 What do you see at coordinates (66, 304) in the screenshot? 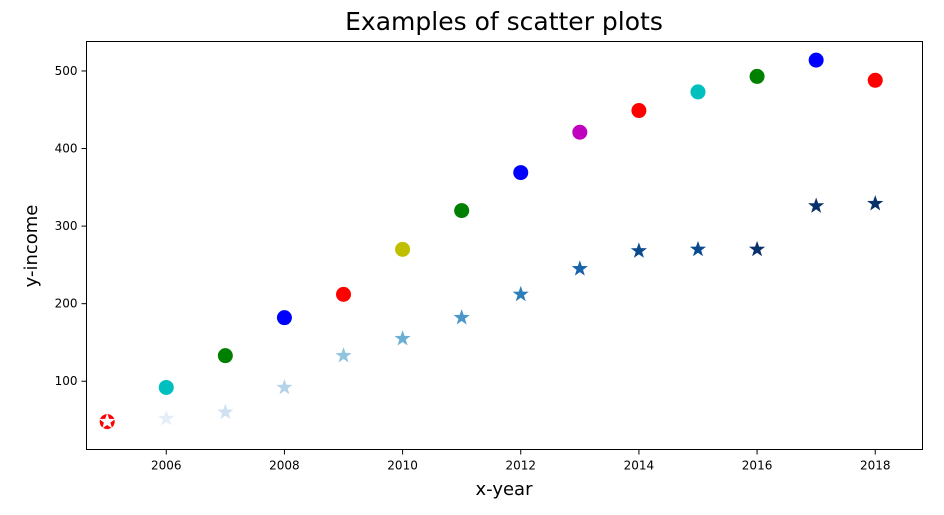
I see `y-tick-label: 200` at bounding box center [66, 304].